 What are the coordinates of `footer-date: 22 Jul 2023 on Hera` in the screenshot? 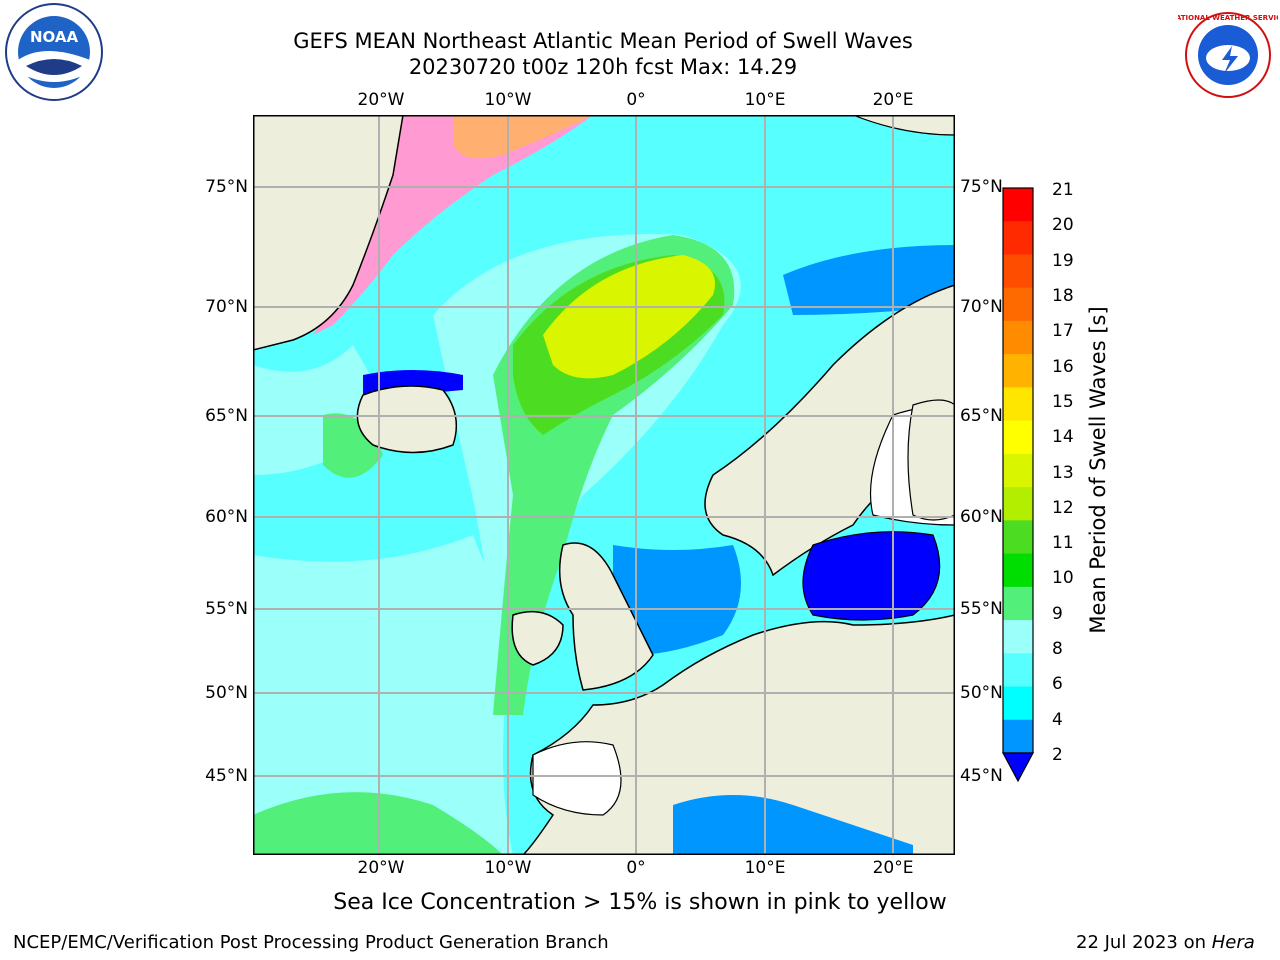 It's located at (1165, 942).